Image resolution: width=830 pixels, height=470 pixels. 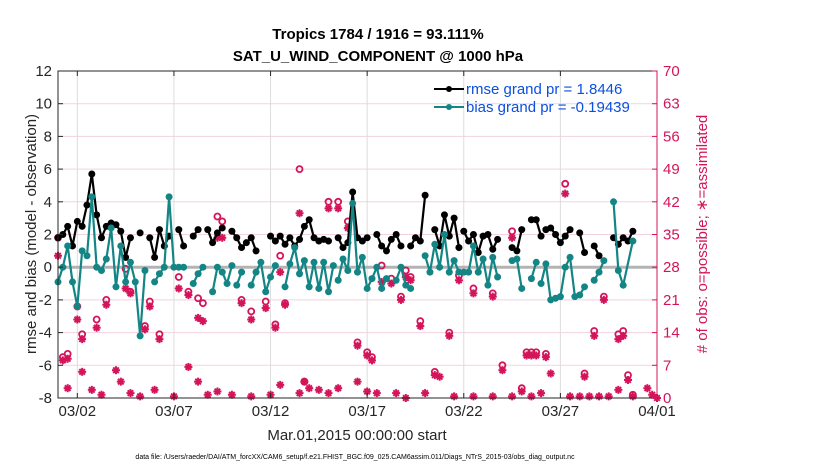 What do you see at coordinates (623, 245) in the screenshot?
I see `bias-line` at bounding box center [623, 245].